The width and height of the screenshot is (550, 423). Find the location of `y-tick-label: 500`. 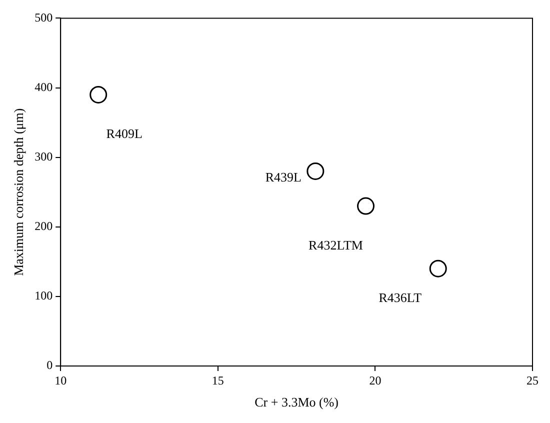

y-tick-label: 500 is located at coordinates (43, 17).